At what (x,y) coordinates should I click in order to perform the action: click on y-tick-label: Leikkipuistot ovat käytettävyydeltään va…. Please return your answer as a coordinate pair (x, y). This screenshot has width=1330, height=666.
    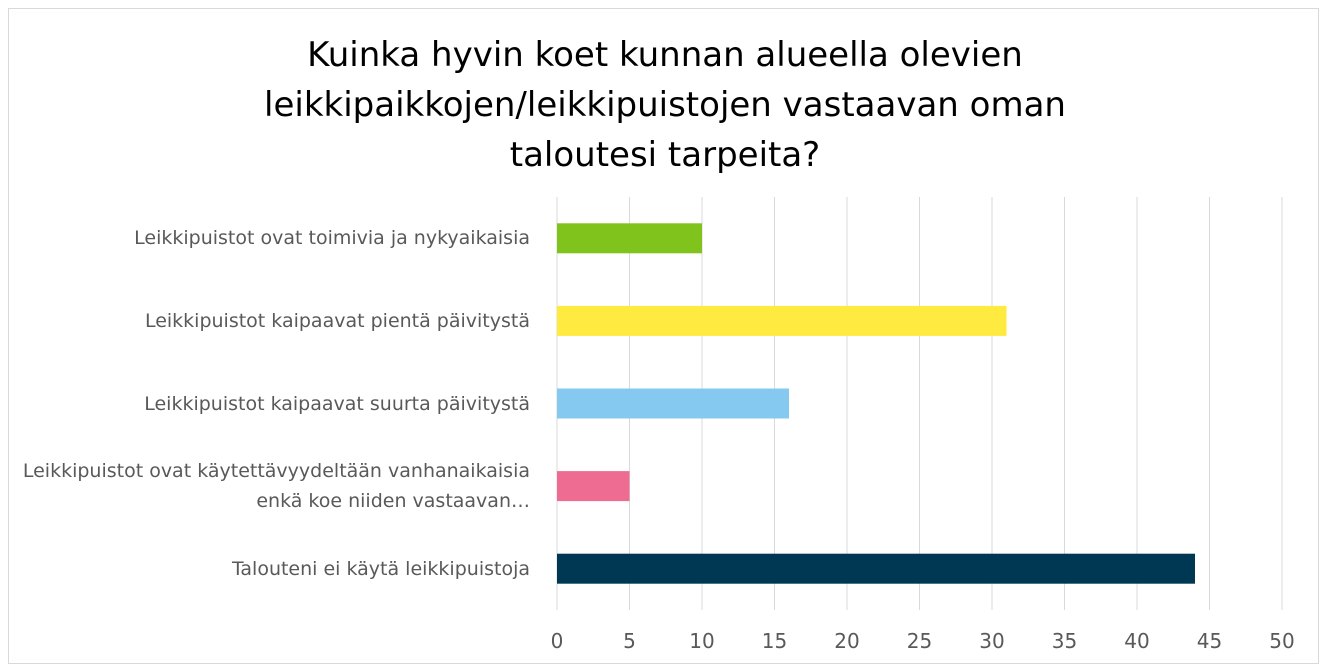
    Looking at the image, I should click on (276, 486).